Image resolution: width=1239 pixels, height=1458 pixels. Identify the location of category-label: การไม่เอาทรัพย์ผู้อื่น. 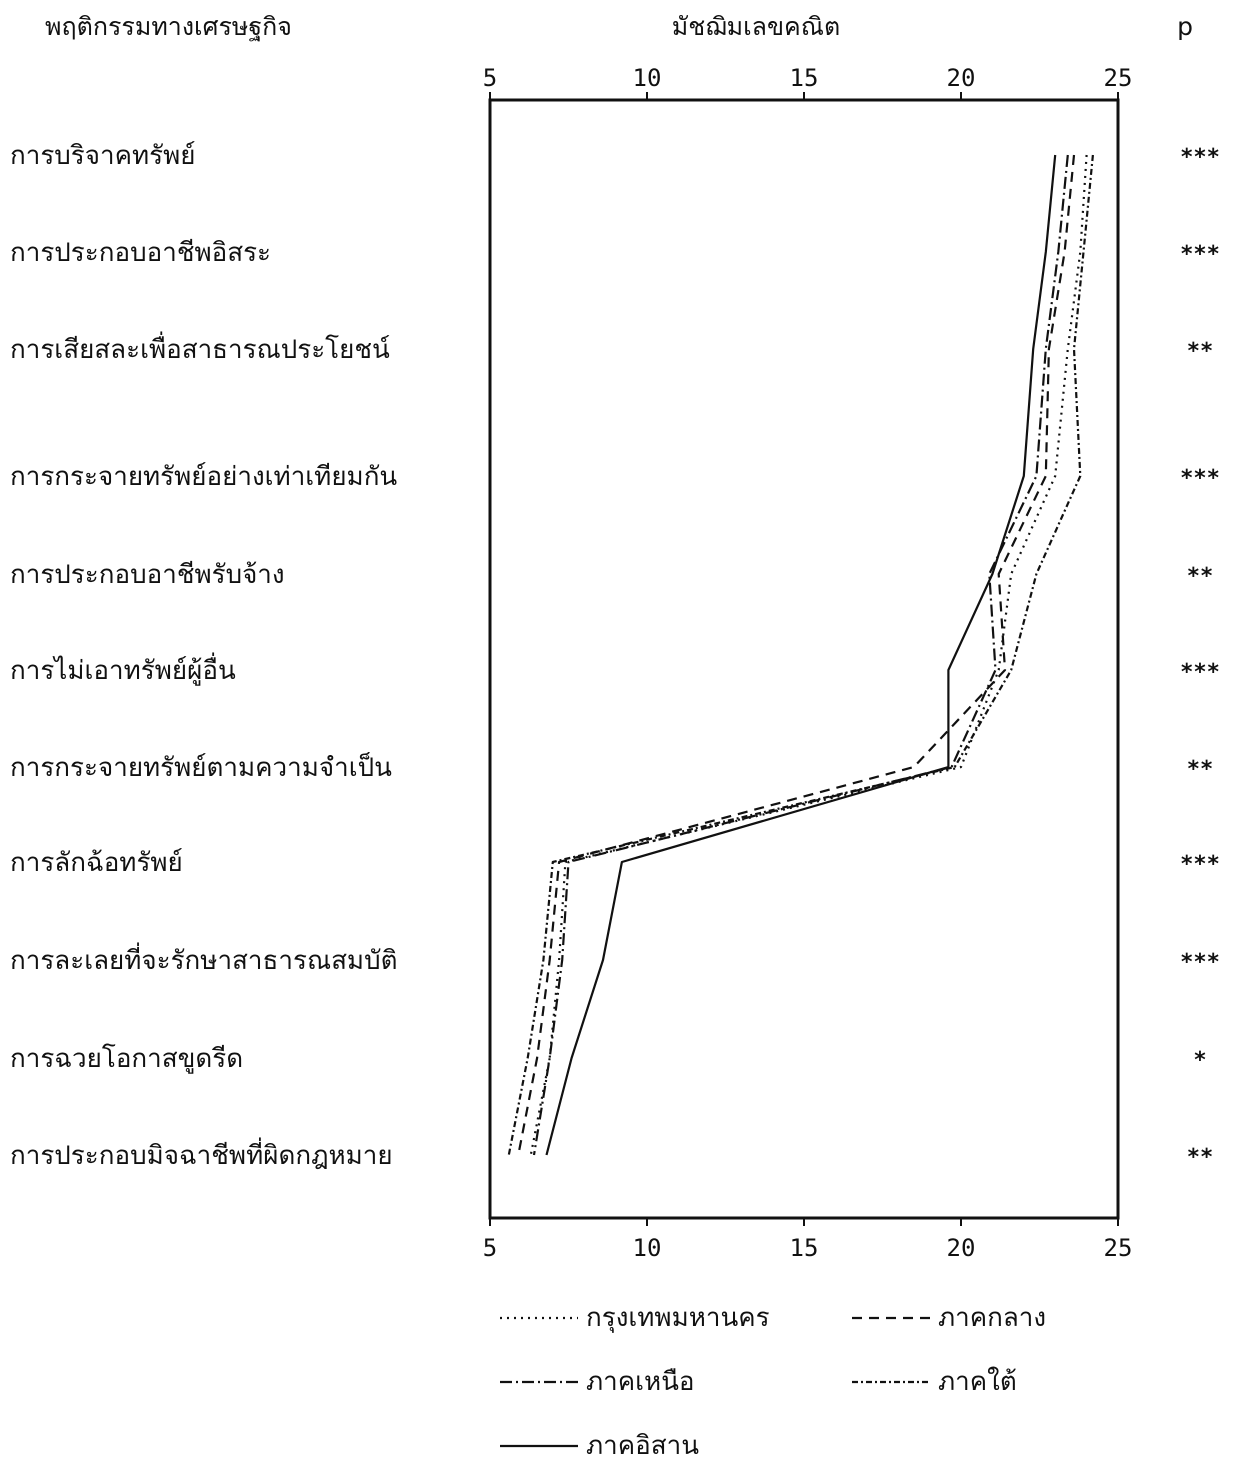
(123, 669).